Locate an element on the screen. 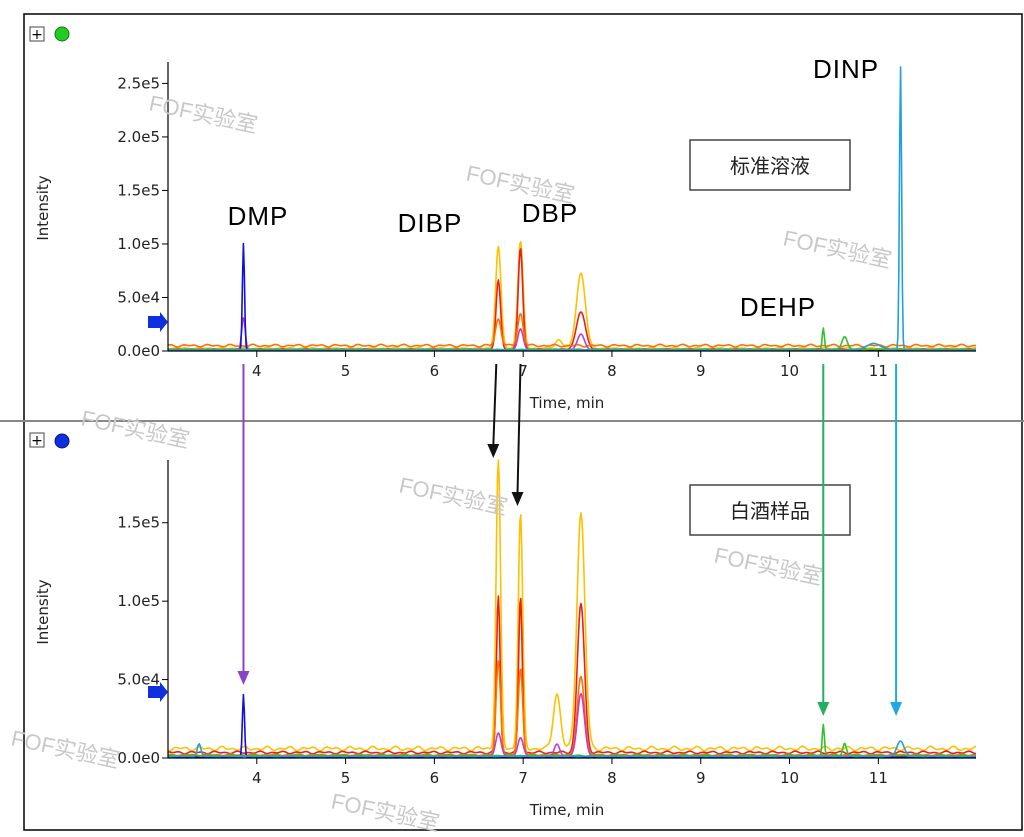 This screenshot has height=837, width=1024. panel-2-threshold-arrow-icon is located at coordinates (158, 692).